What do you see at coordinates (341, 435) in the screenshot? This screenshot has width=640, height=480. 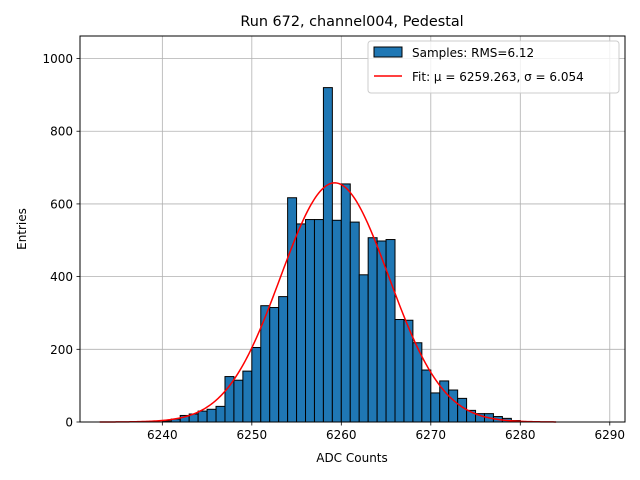 I see `x-tick-label: 6260` at bounding box center [341, 435].